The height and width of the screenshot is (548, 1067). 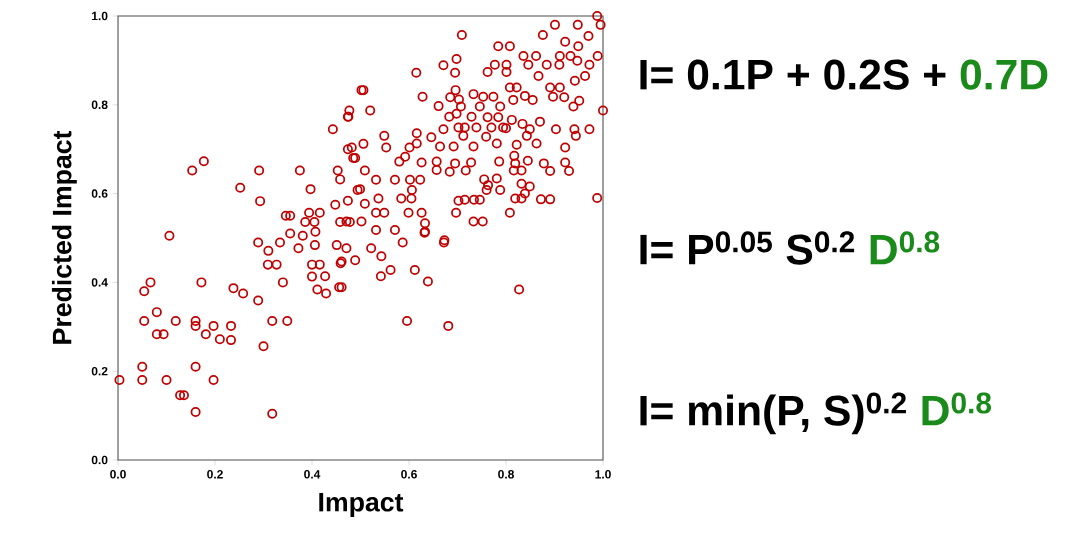 What do you see at coordinates (118, 474) in the screenshot?
I see `x-tick-label: 0.0` at bounding box center [118, 474].